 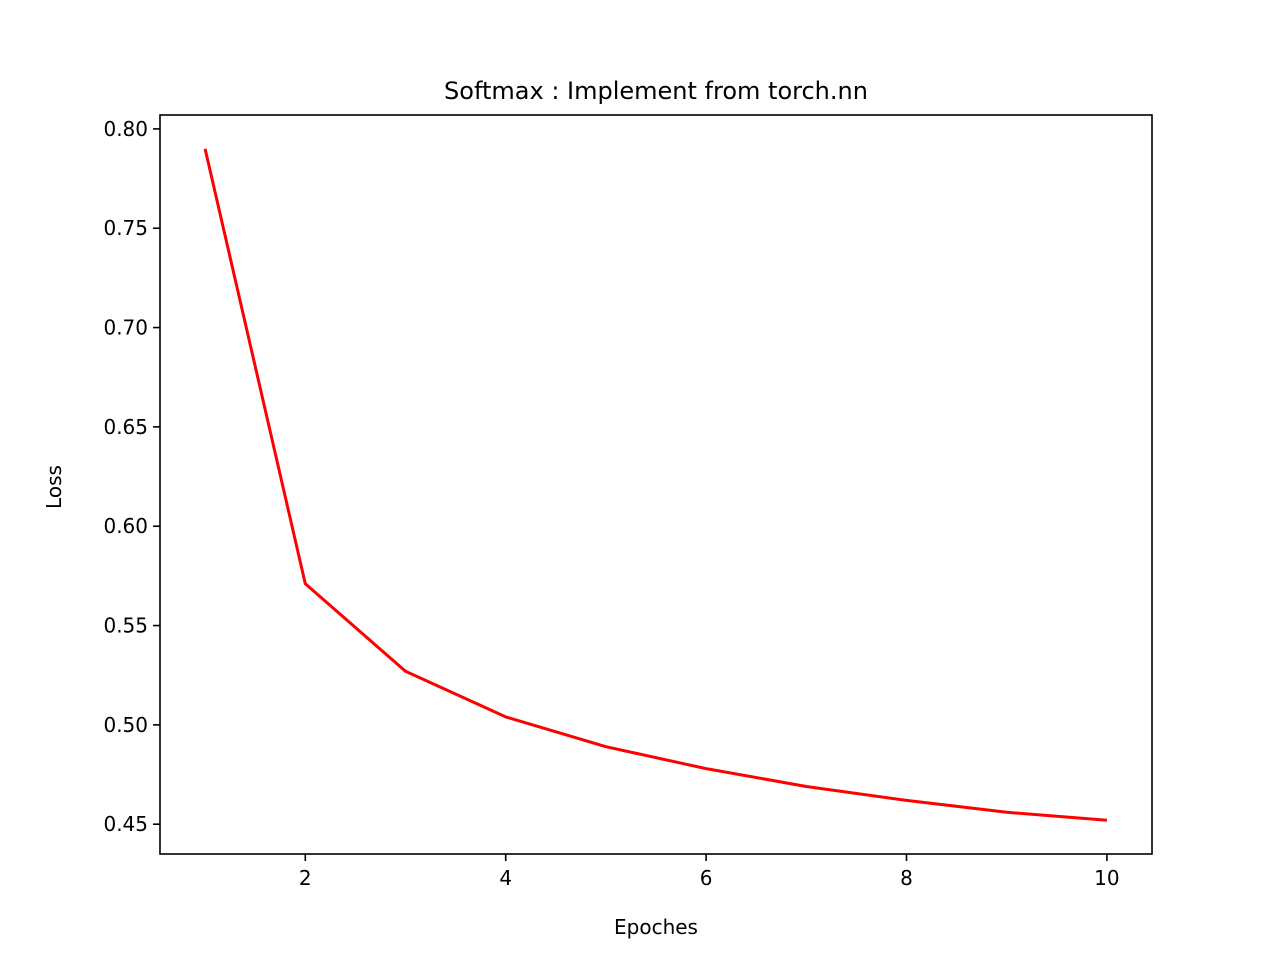 What do you see at coordinates (125, 626) in the screenshot?
I see `y-tick-label: 0.55` at bounding box center [125, 626].